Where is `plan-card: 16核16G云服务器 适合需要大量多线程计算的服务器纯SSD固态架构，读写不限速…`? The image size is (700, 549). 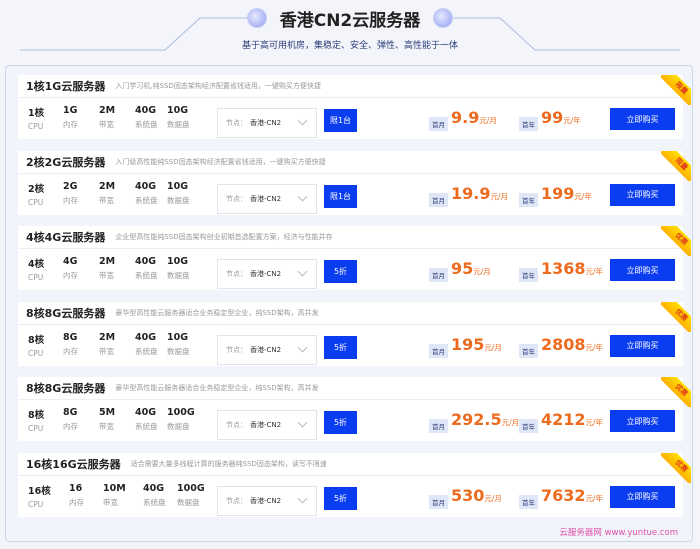 plan-card: 16核16G云服务器 适合需要大量多线程计算的服务器纯SSD固态架构，读写不限速… is located at coordinates (354, 484).